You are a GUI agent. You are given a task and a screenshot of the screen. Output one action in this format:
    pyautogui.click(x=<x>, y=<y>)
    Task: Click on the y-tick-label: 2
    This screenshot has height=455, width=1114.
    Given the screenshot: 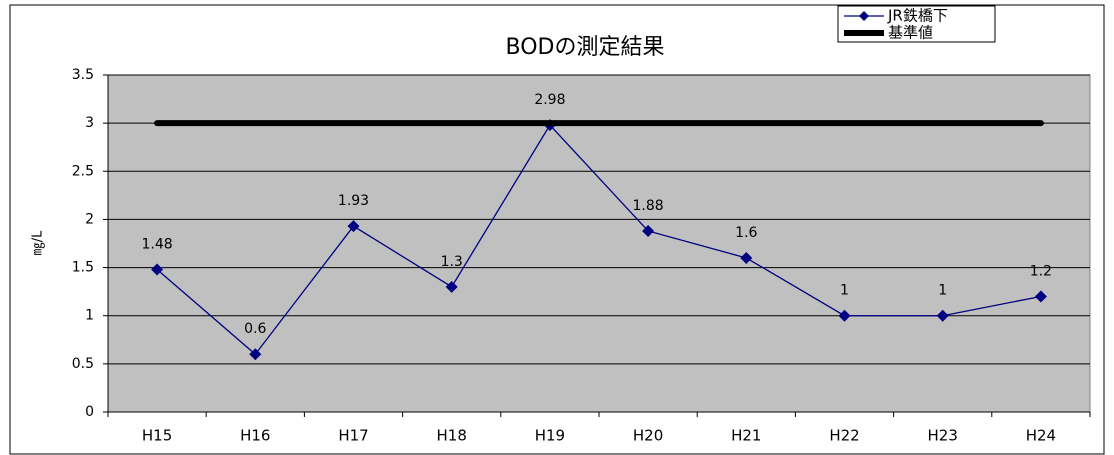 What is the action you would take?
    pyautogui.click(x=89, y=219)
    